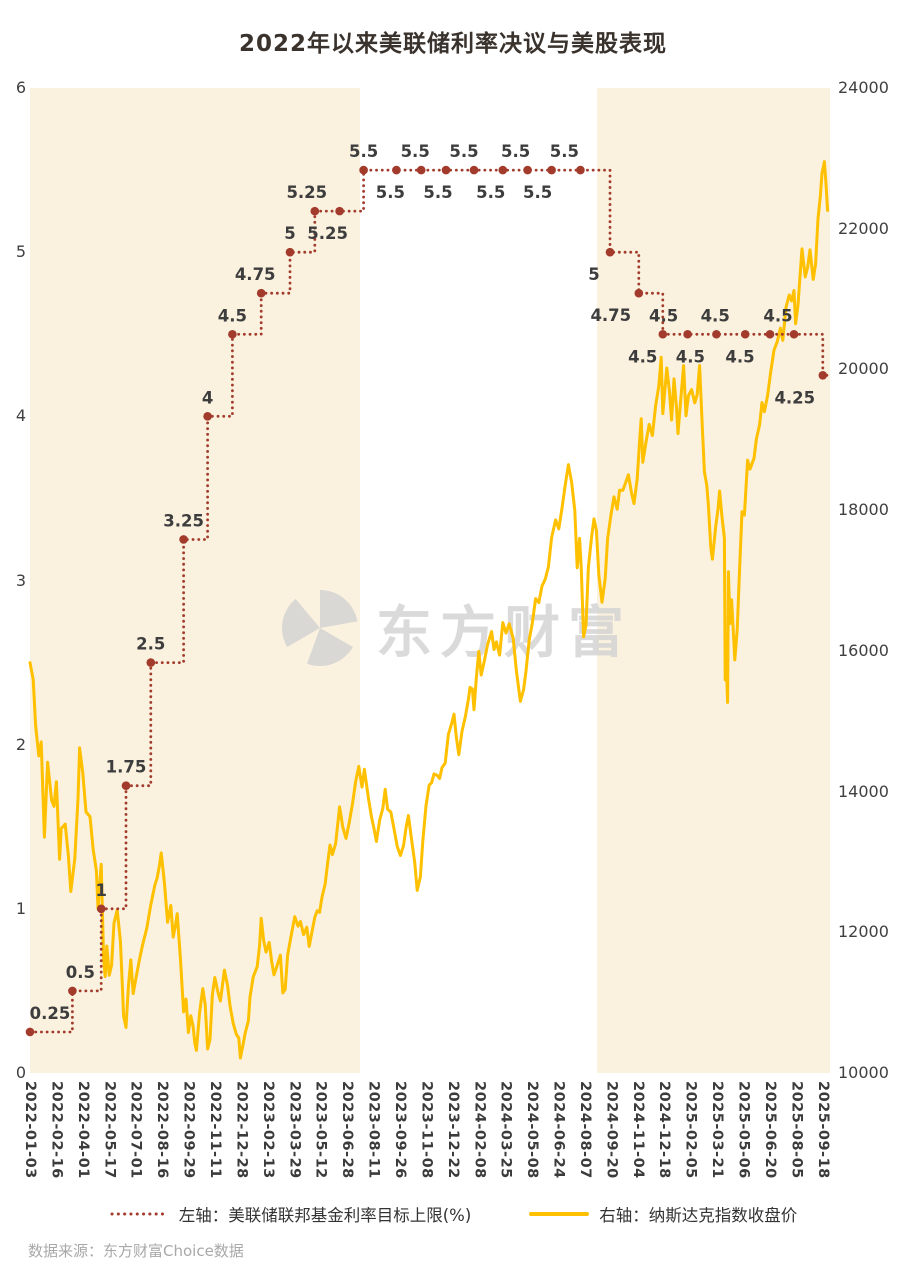  I want to click on left-axis-tick: 0, so click(20, 1072).